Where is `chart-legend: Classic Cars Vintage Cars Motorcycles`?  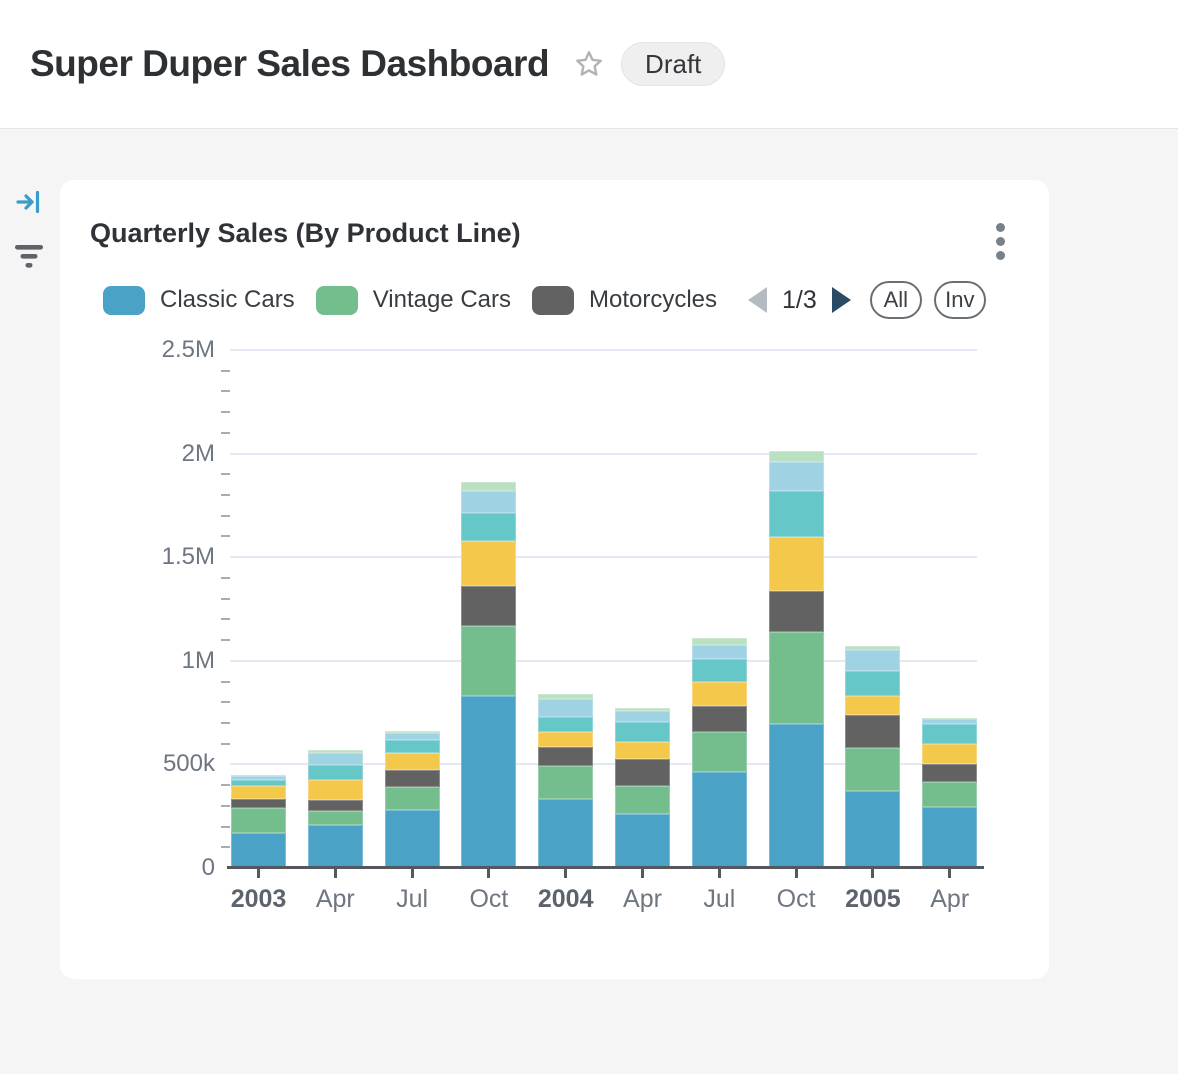 chart-legend: Classic Cars Vintage Cars Motorcycles is located at coordinates (410, 300).